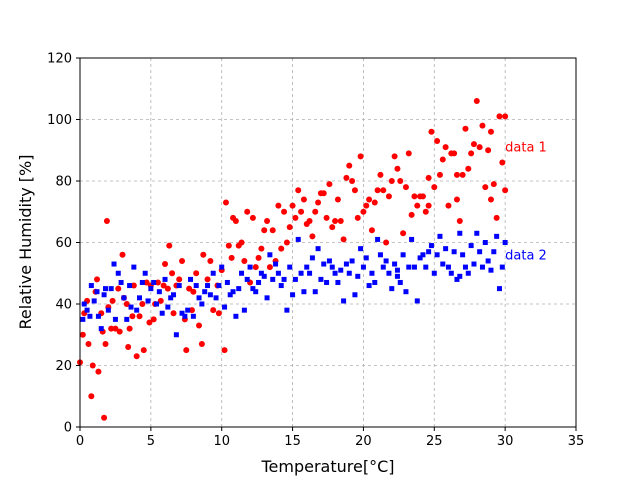 The height and width of the screenshot is (480, 640). Describe the element at coordinates (59, 120) in the screenshot. I see `y-tick-label: 100` at that location.